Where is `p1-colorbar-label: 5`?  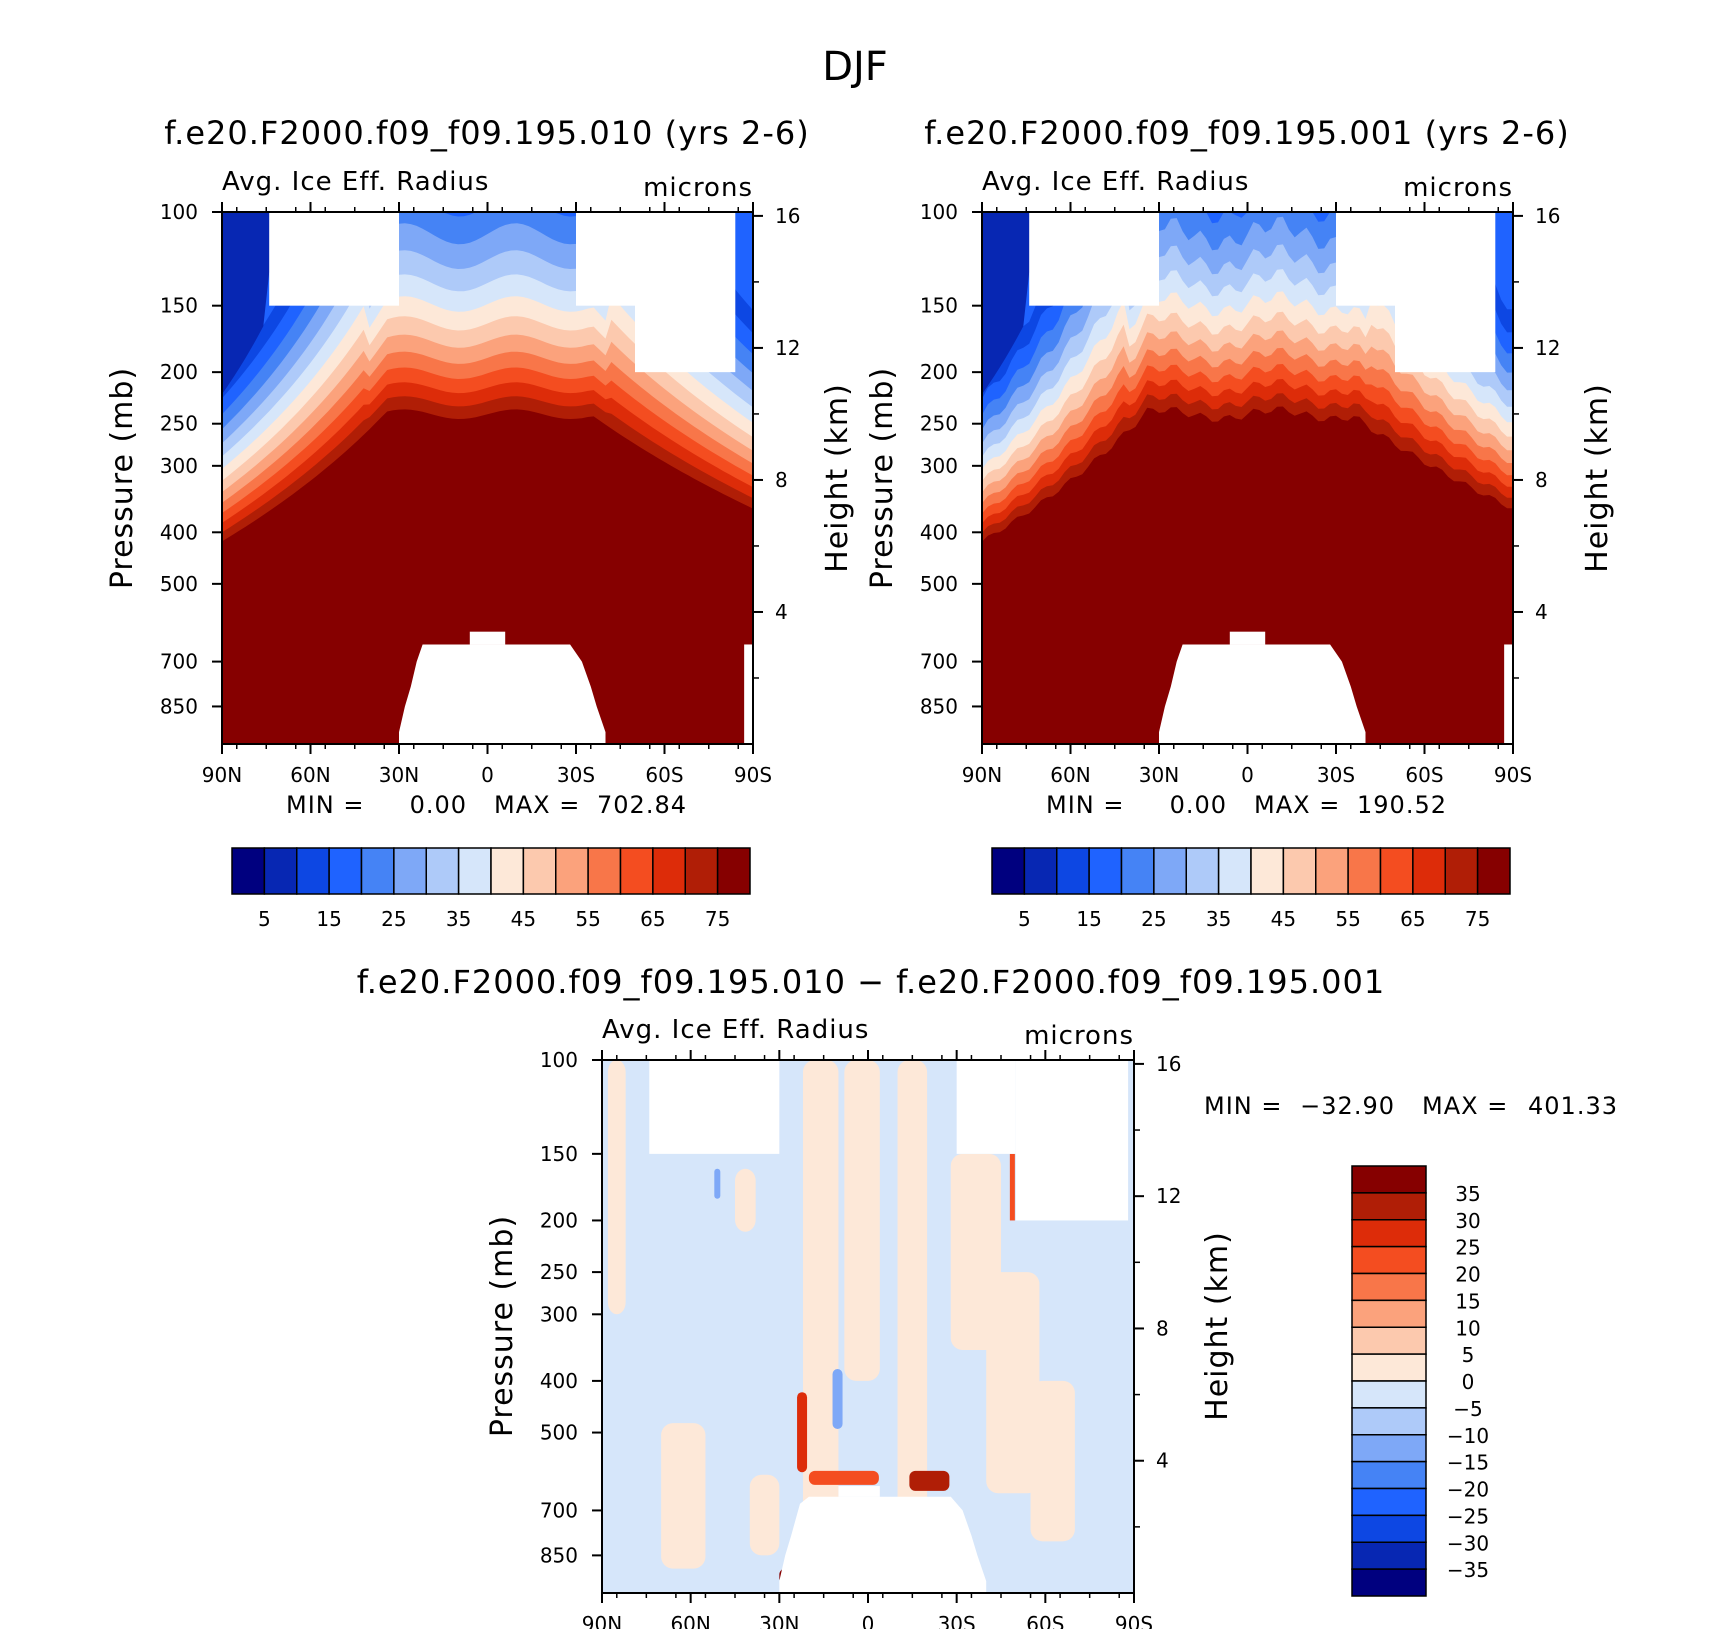
p1-colorbar-label: 5 is located at coordinates (264, 919).